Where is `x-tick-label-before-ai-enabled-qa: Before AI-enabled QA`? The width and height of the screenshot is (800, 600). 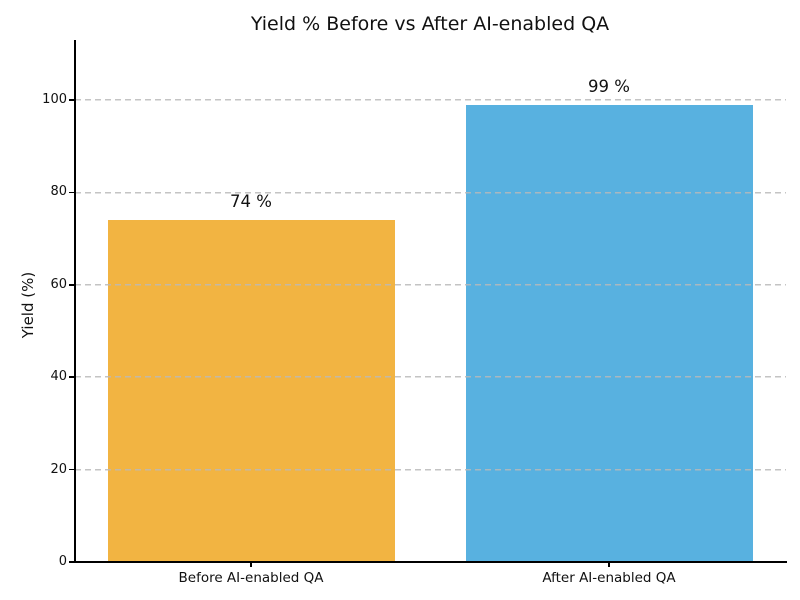
x-tick-label-before-ai-enabled-qa: Before AI-enabled QA is located at coordinates (251, 578).